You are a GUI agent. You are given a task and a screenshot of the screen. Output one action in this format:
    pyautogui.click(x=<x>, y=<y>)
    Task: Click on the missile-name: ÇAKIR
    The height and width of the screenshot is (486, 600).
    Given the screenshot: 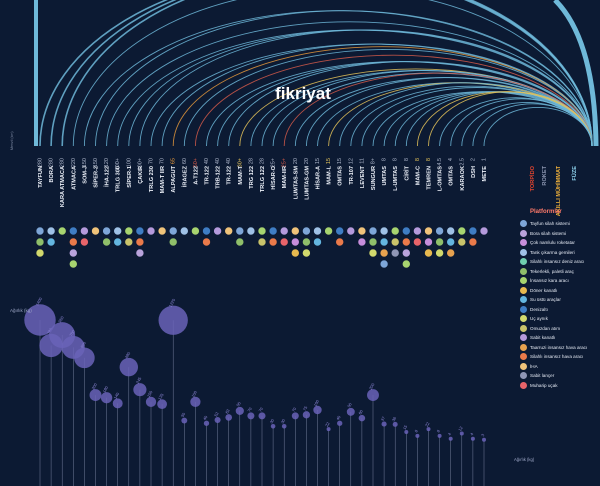 What is the action you would take?
    pyautogui.click(x=141, y=175)
    